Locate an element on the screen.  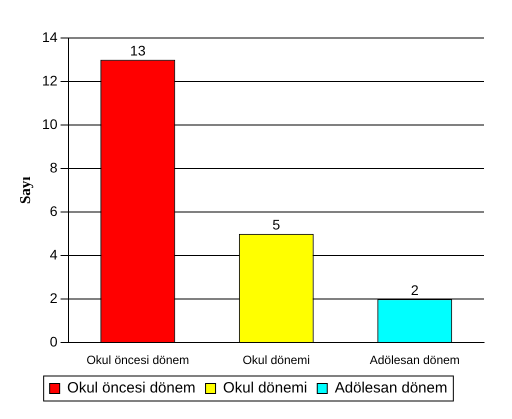
data-label: 5 is located at coordinates (276, 224).